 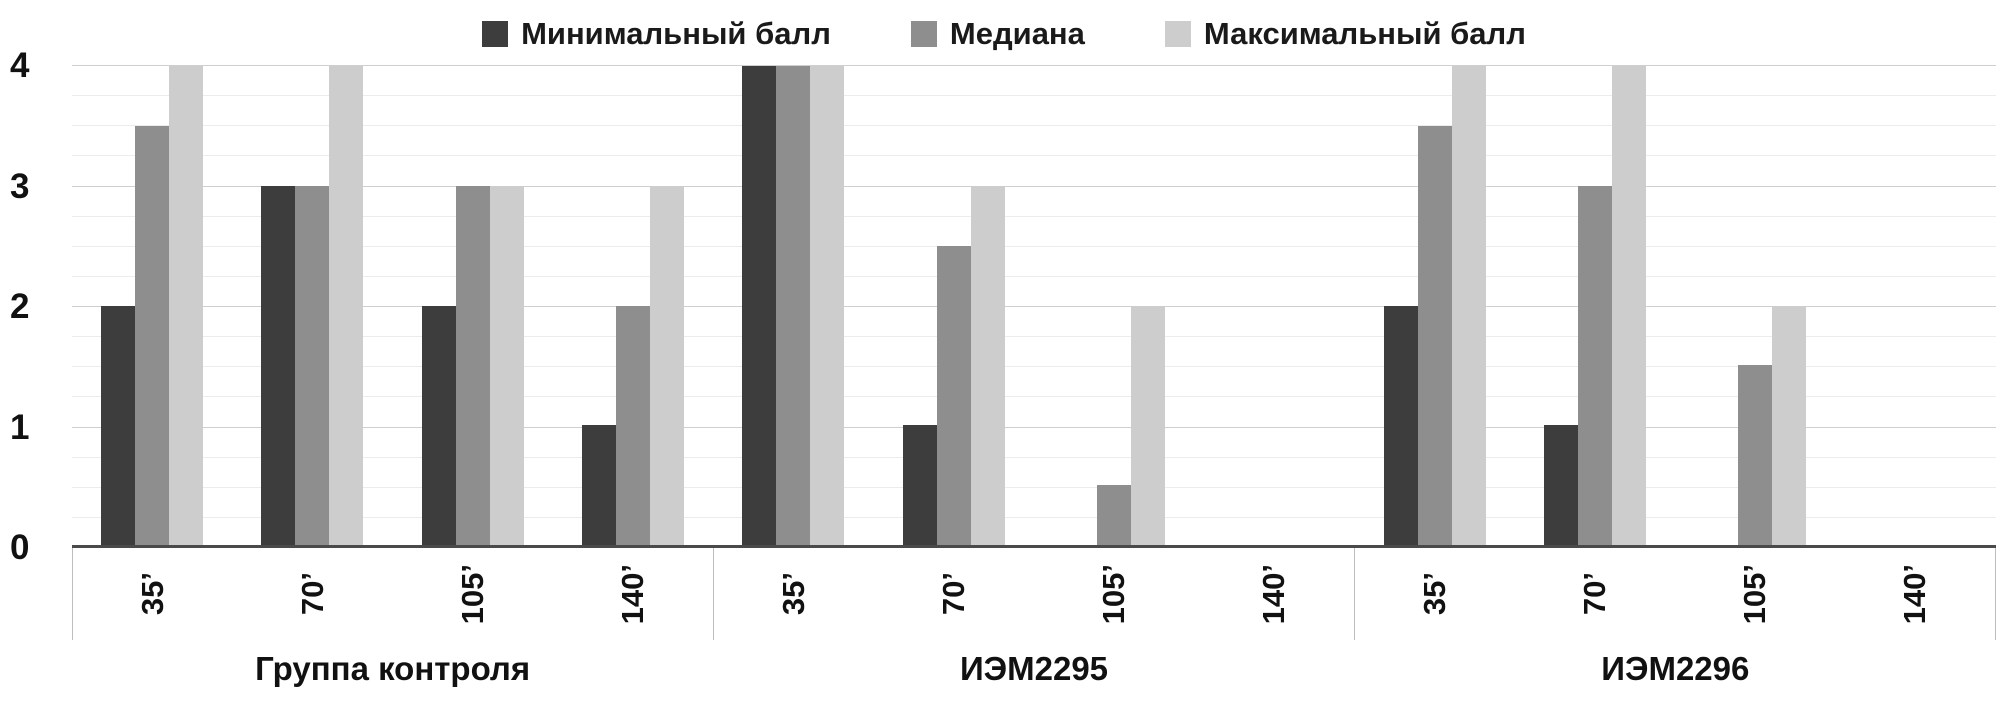 I want to click on legend-swatch-median-icon, so click(x=923, y=34).